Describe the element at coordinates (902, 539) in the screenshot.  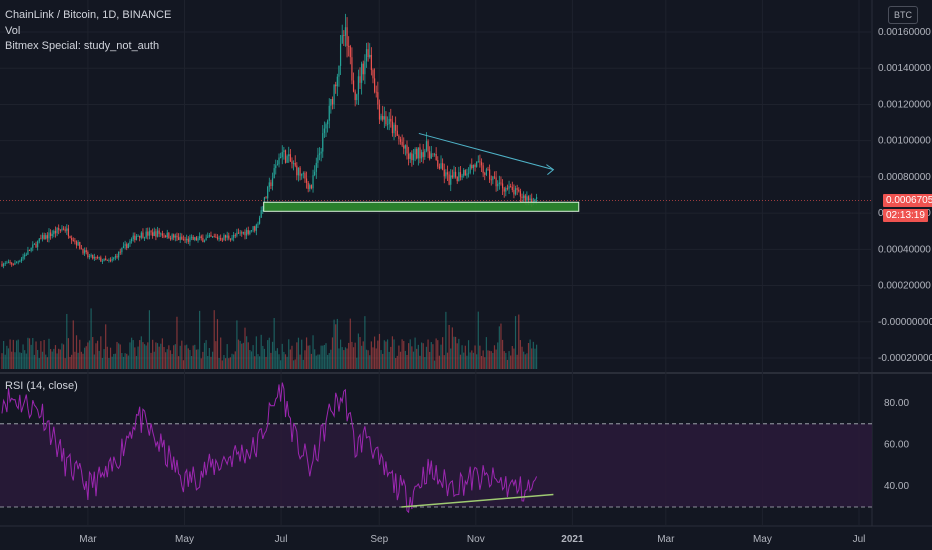
I see `settings-corner` at that location.